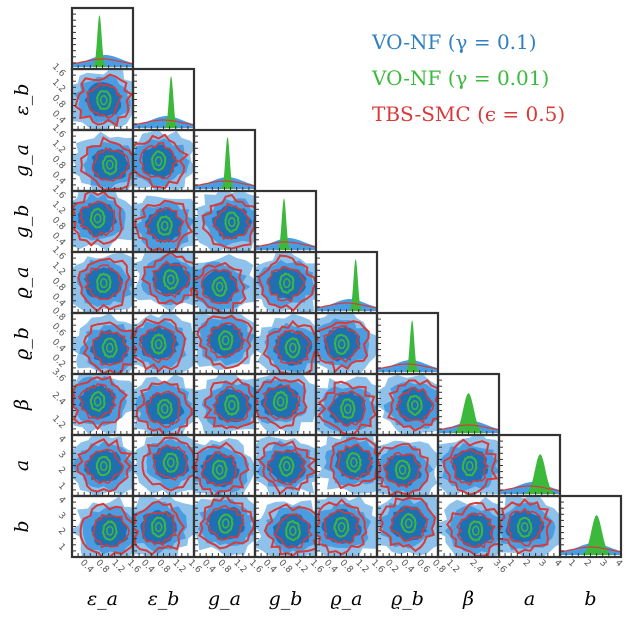  What do you see at coordinates (239, 566) in the screenshot?
I see `x-tick-label: 1.2` at bounding box center [239, 566].